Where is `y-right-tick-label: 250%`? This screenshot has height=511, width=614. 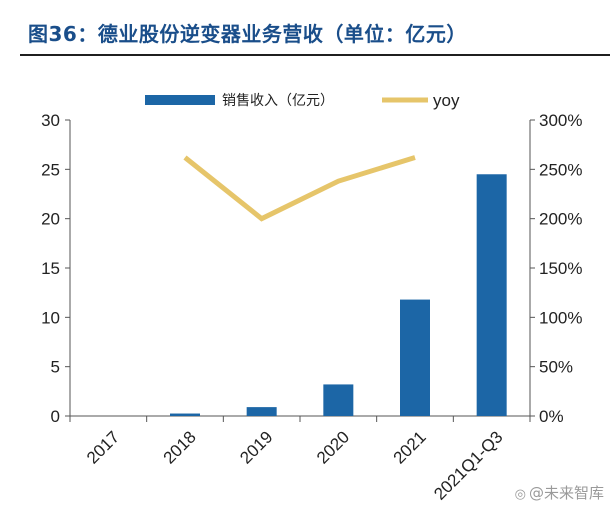 y-right-tick-label: 250% is located at coordinates (560, 169).